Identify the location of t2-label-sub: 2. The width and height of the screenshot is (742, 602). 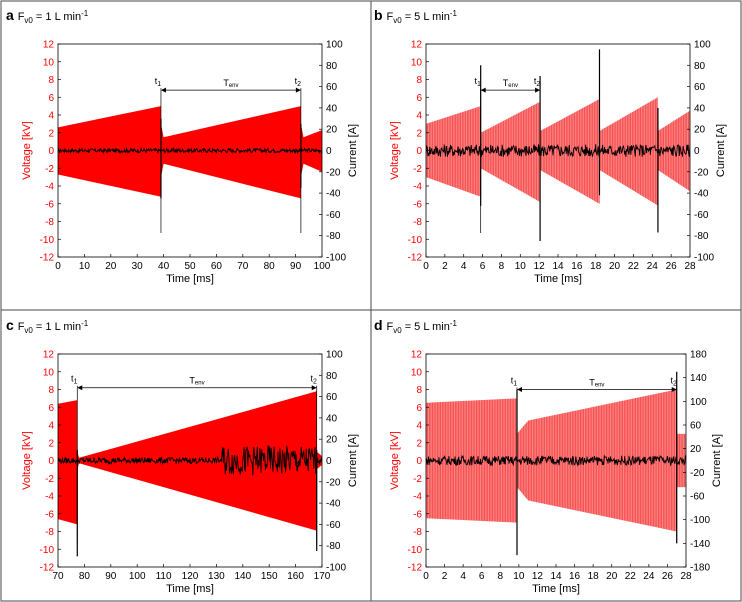
(315, 382).